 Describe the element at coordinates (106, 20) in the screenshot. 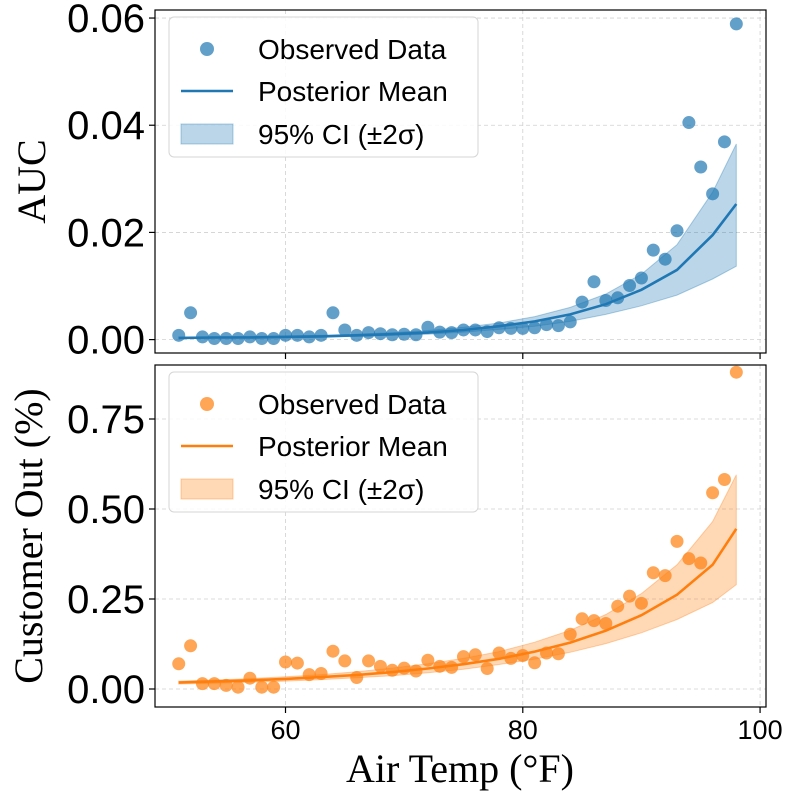

I see `y-tick-label: 0.06` at that location.